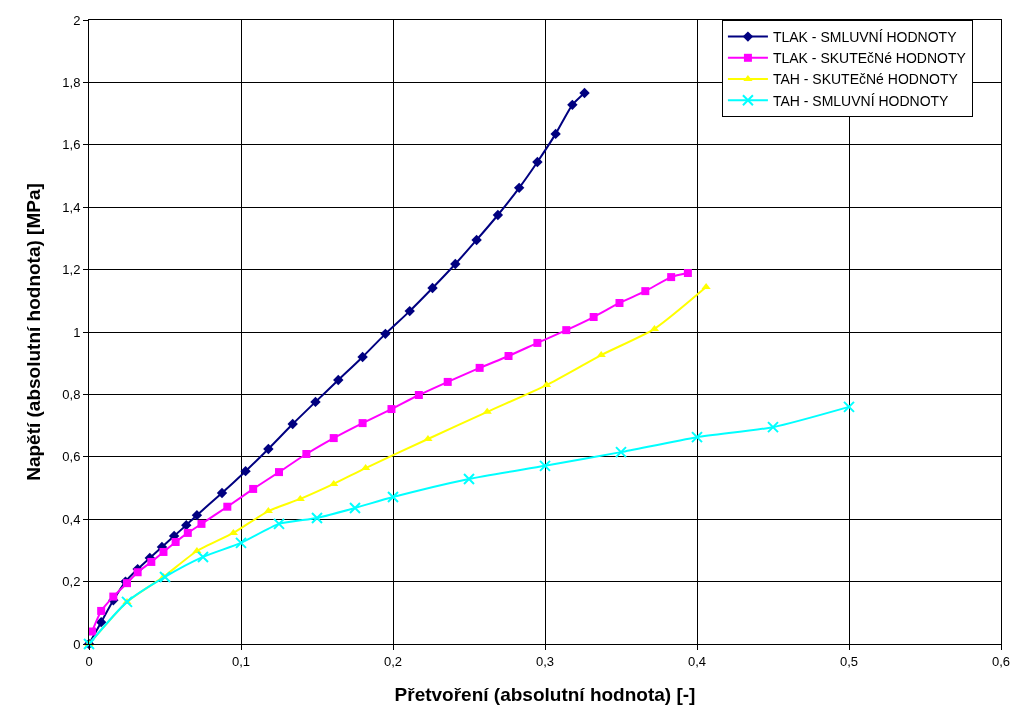 This screenshot has width=1020, height=724. Describe the element at coordinates (71, 582) in the screenshot. I see `y-tick-label: 0,2` at that location.